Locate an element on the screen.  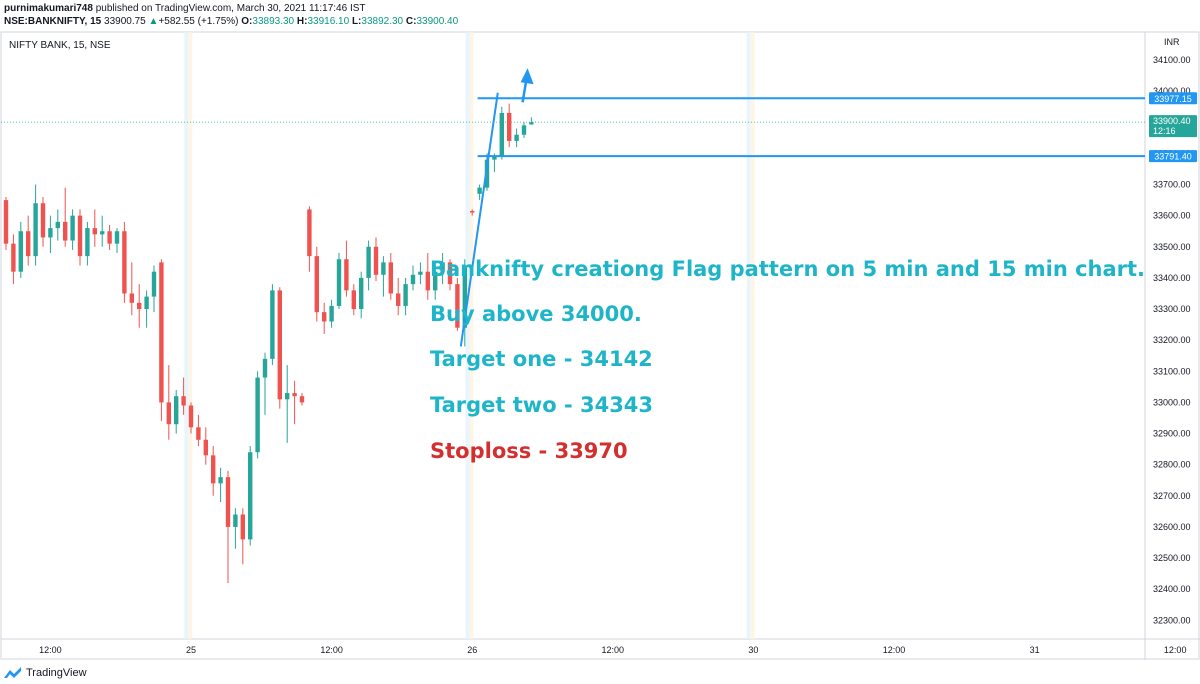
y-tick-label: 33400.00 is located at coordinates (1172, 278).